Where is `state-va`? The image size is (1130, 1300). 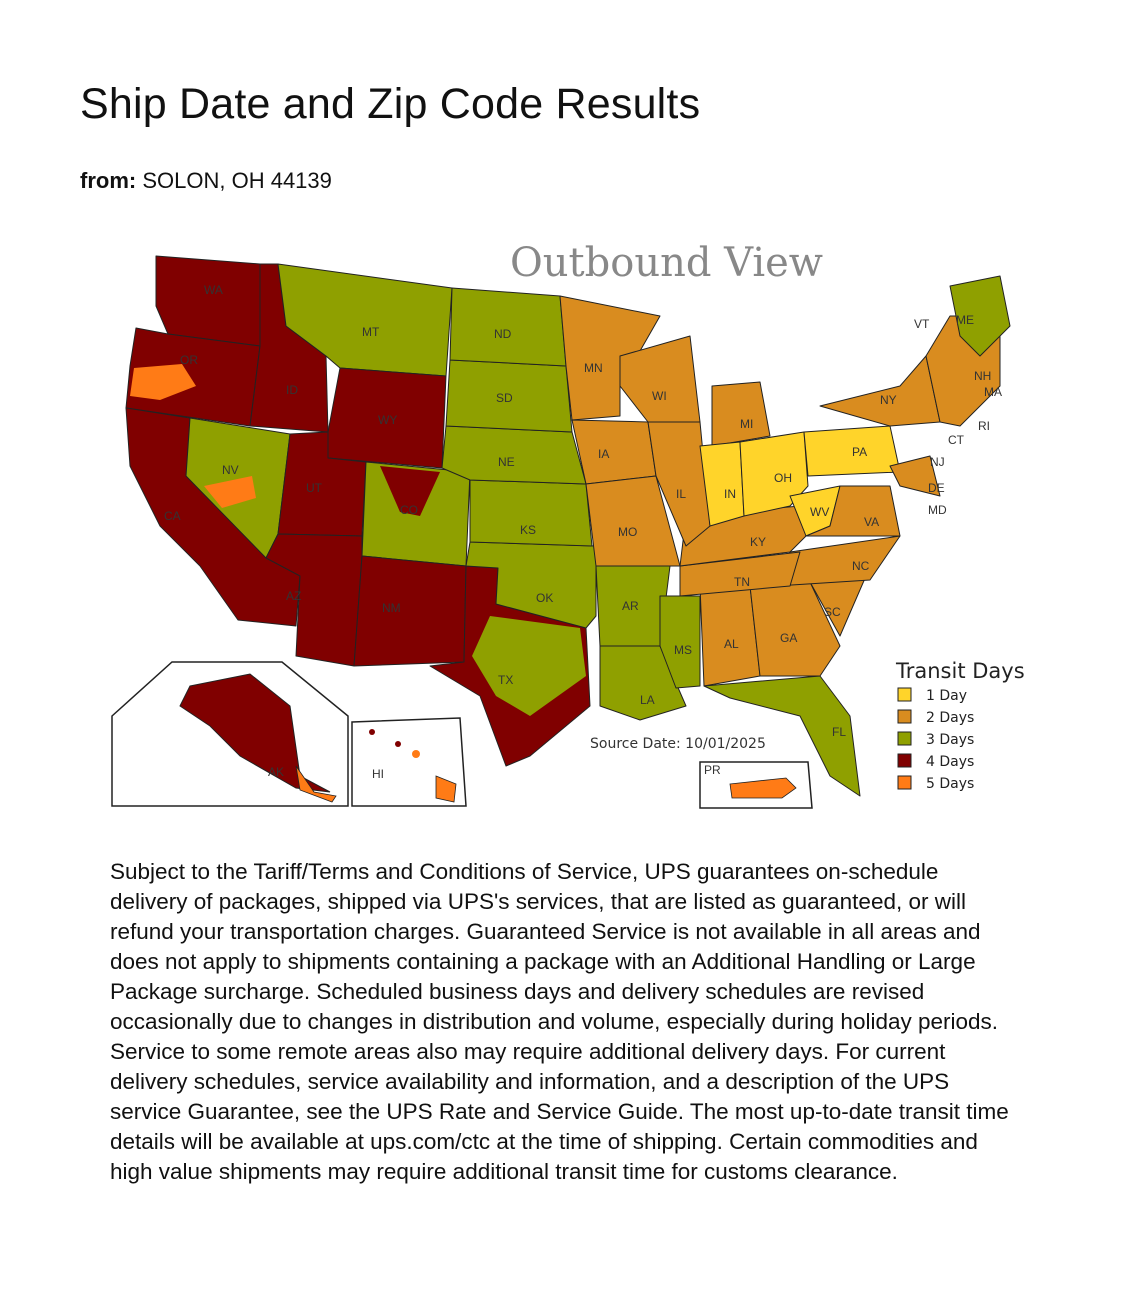
state-va is located at coordinates (853, 511).